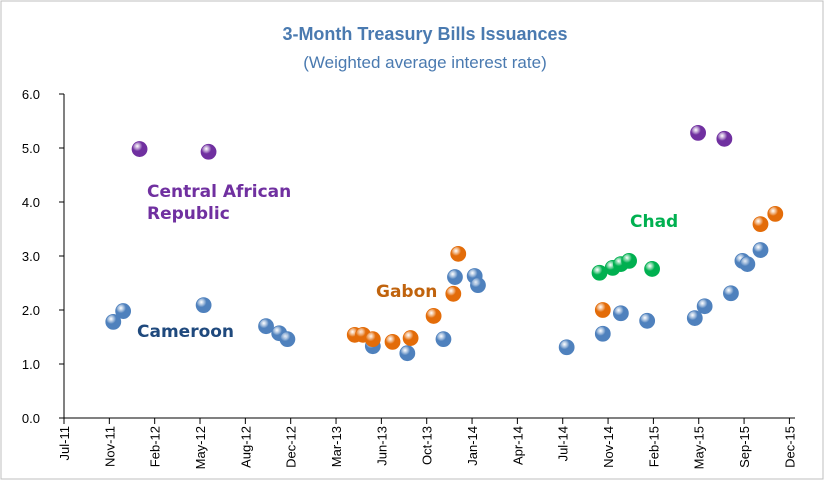 This screenshot has height=487, width=832. What do you see at coordinates (654, 222) in the screenshot?
I see `series-label: Chad` at bounding box center [654, 222].